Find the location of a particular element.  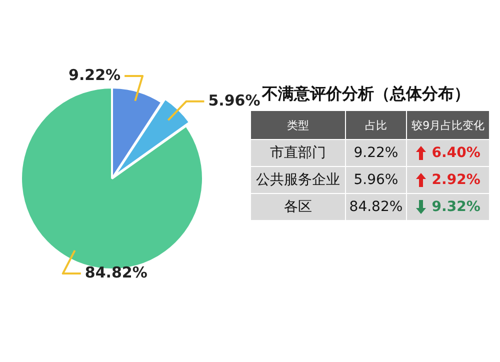

text: 6.40% is located at coordinates (456, 153).